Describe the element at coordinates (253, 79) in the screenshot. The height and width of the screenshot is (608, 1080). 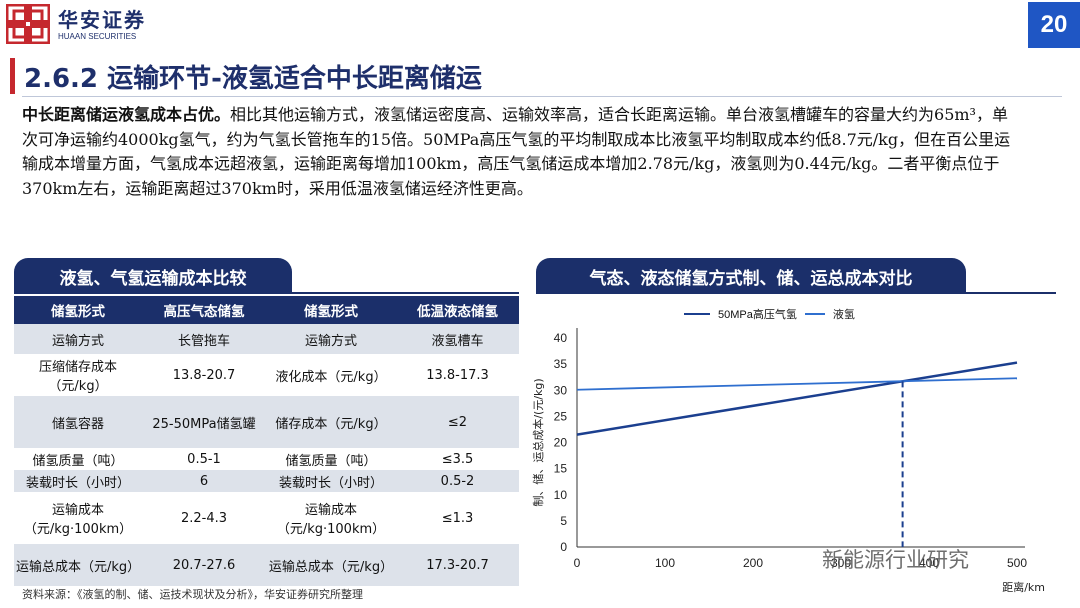
I see `page-title: 2.6.2 运输环节-液氢适合中长距离储运` at that location.